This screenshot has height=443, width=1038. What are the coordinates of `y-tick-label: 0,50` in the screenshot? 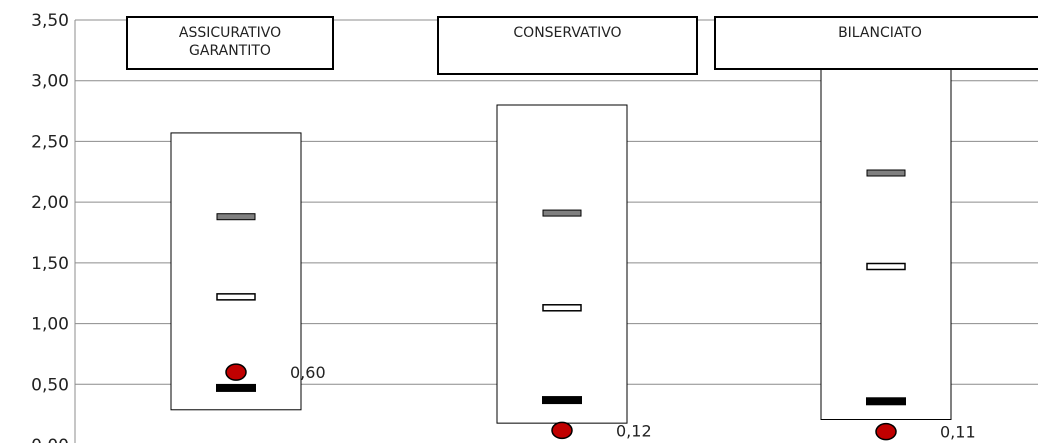 It's located at (50, 385).